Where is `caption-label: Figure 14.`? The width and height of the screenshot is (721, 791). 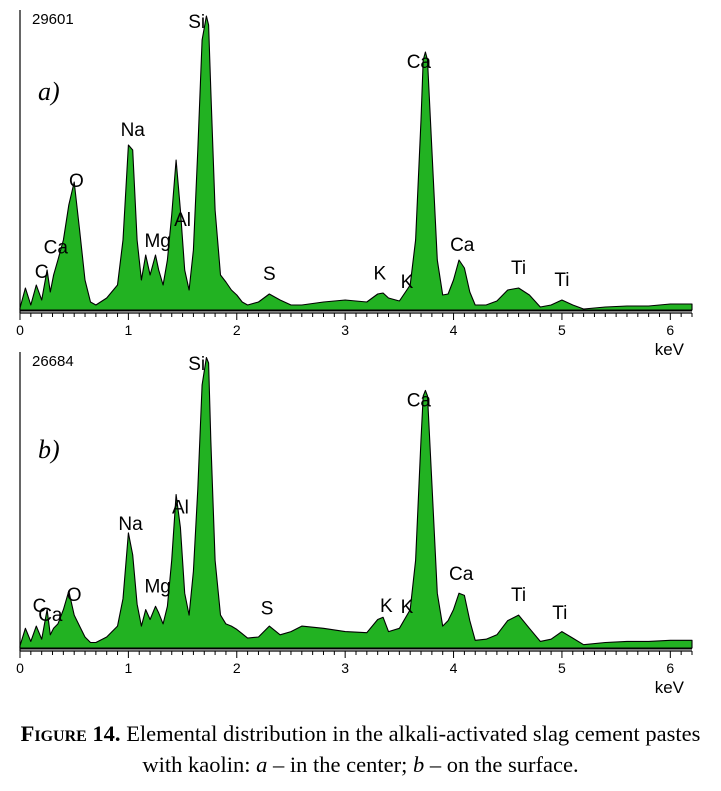 caption-label: Figure 14. is located at coordinates (70, 733).